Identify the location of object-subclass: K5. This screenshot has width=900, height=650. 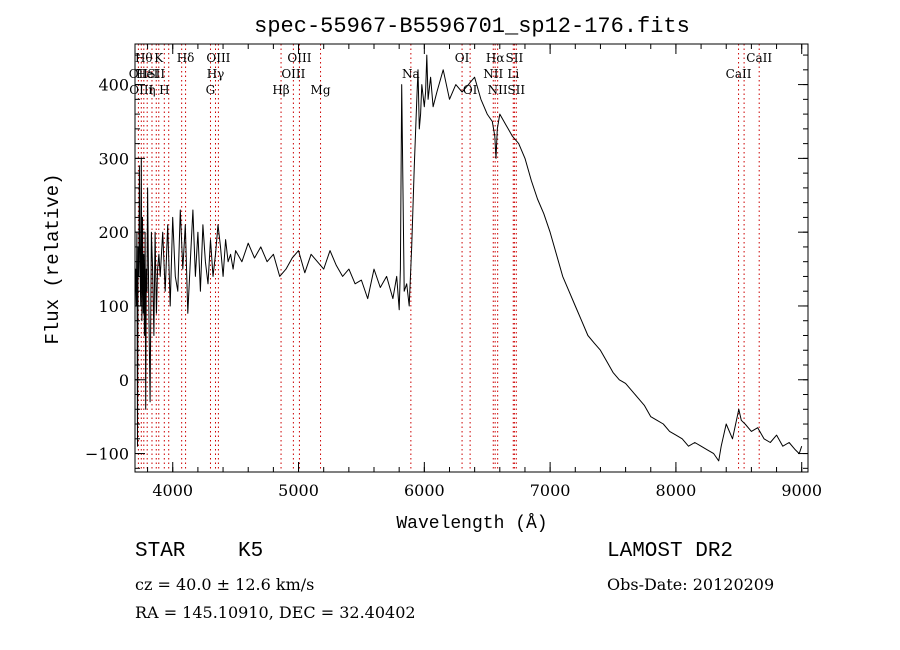
(251, 551).